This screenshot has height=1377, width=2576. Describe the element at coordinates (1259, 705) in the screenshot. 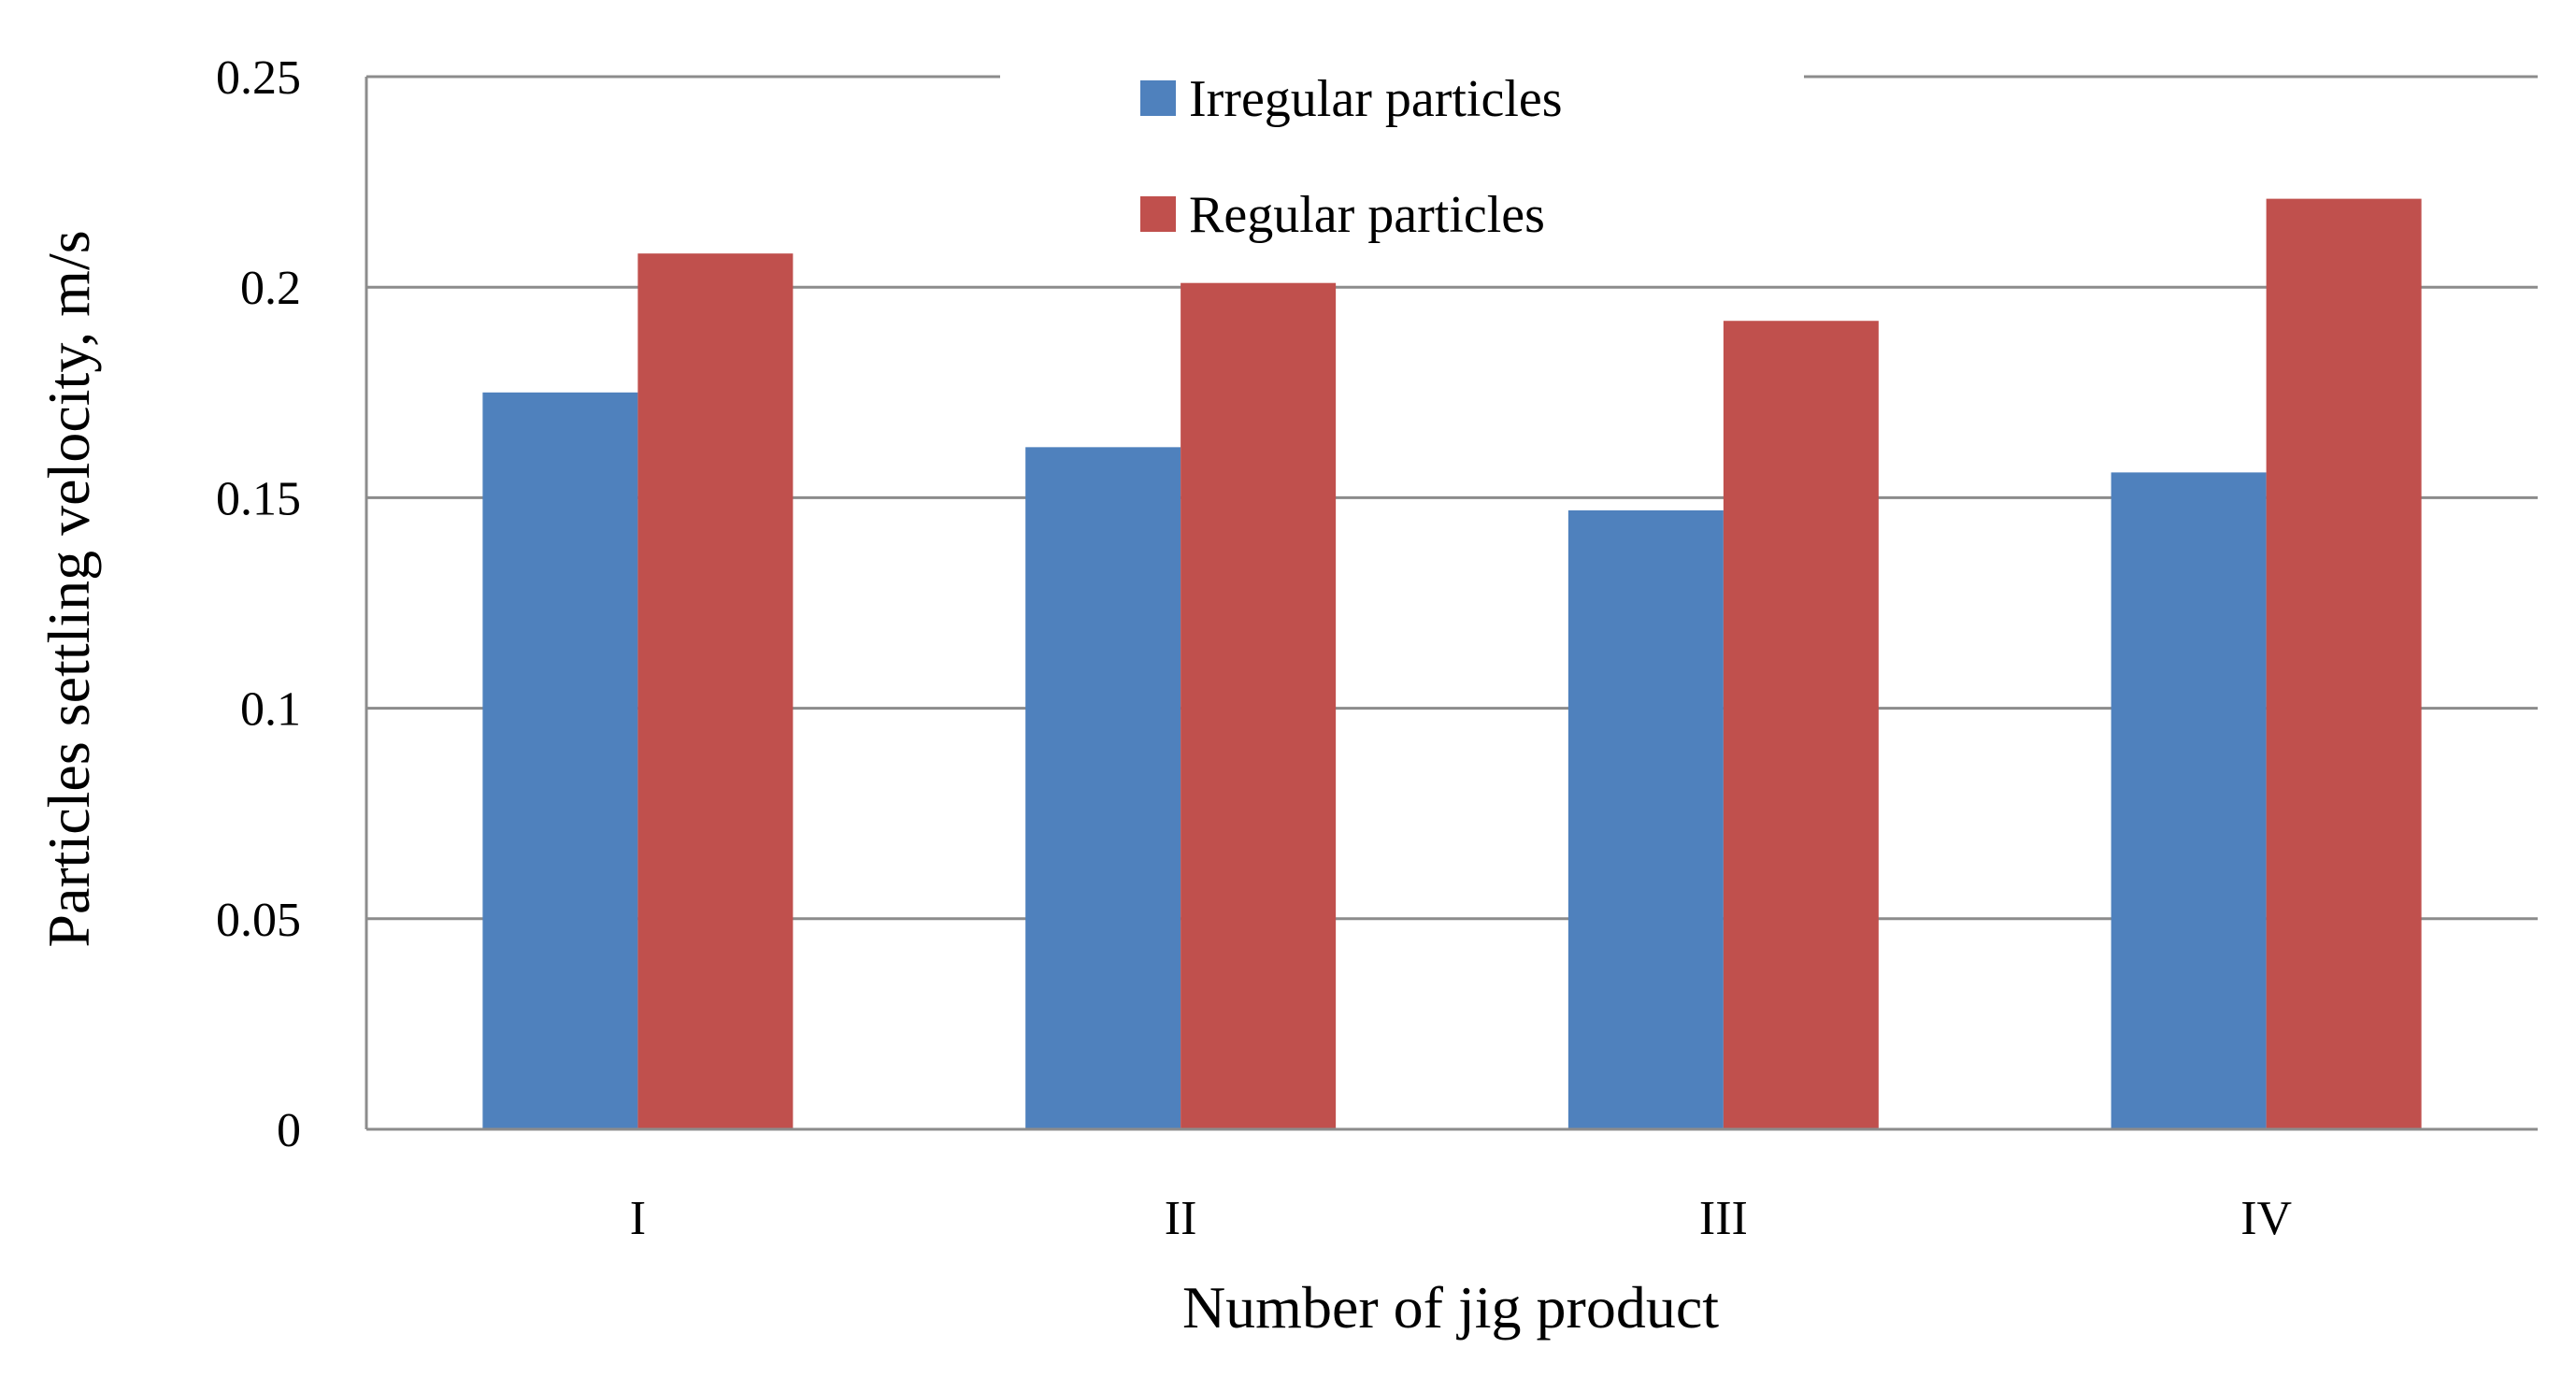

I see `bar-regular-particles-II` at that location.